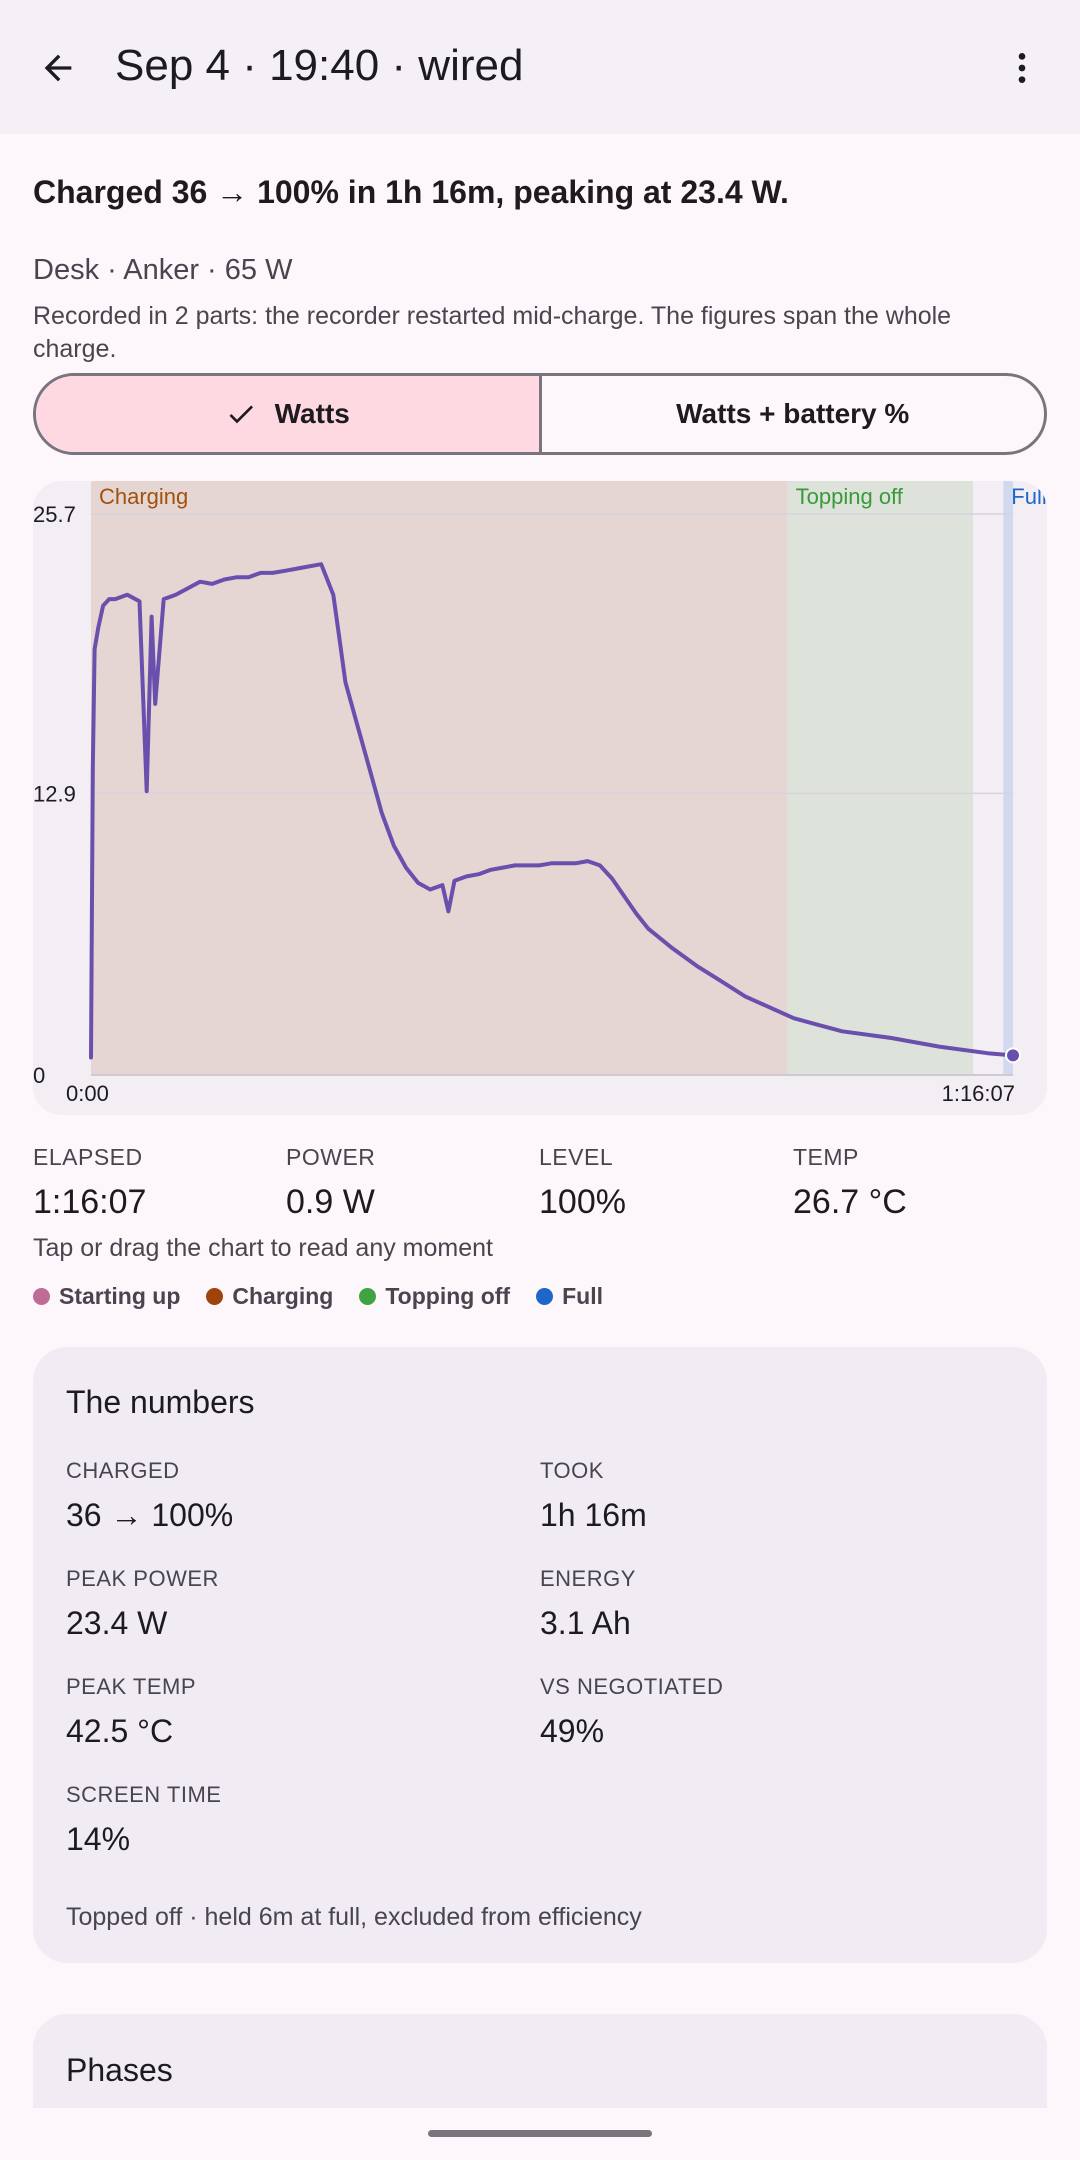 The height and width of the screenshot is (2160, 1080). Describe the element at coordinates (117, 1623) in the screenshot. I see `stat-value: 23.4 W` at that location.